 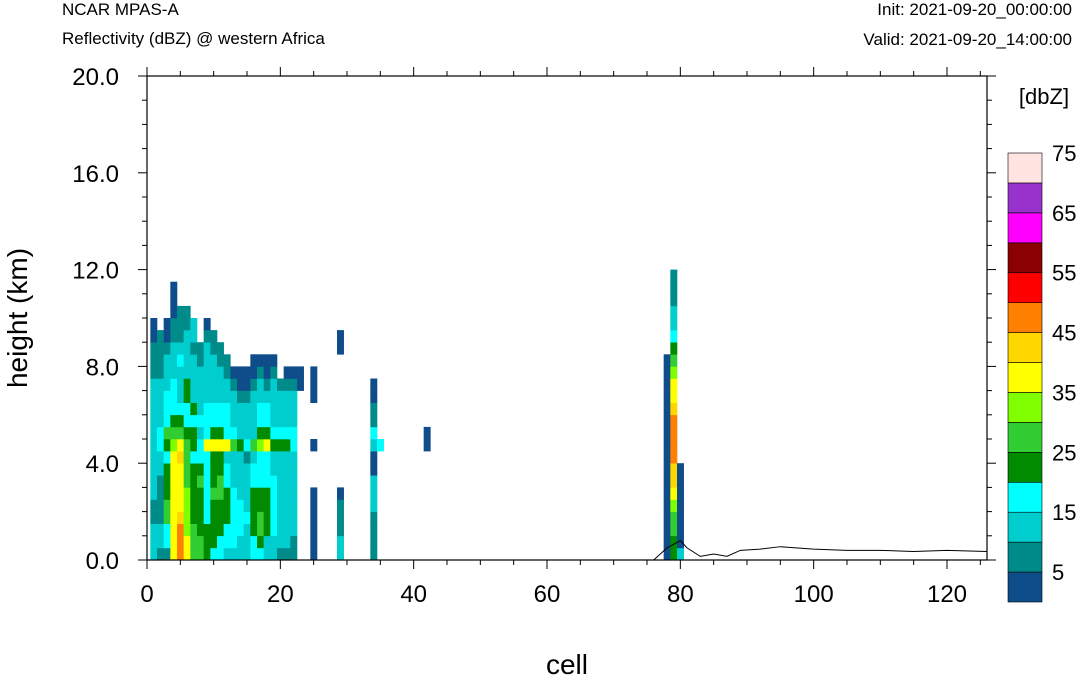 I want to click on y-tick-label: 0.0, so click(x=102, y=561).